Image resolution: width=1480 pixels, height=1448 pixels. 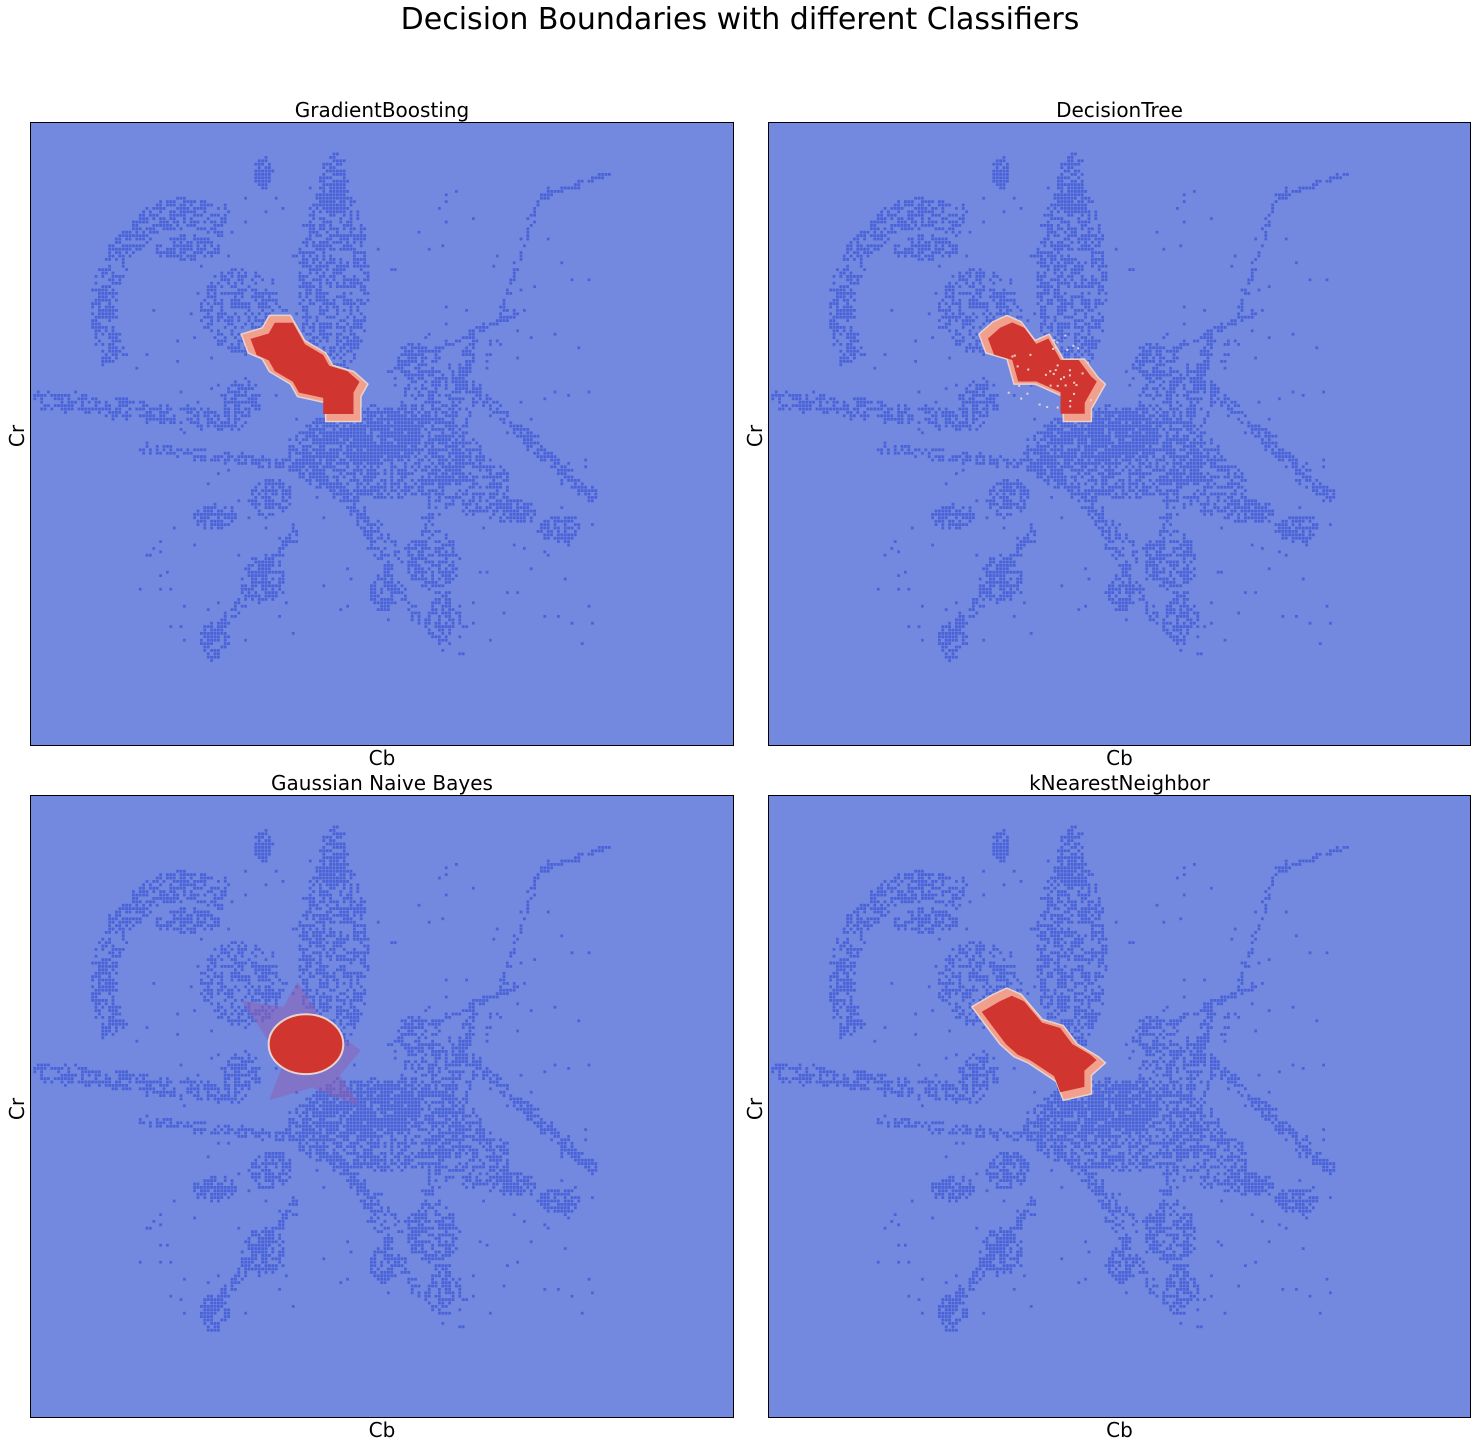 I want to click on subplot-title-decision-tree: DecisionTree, so click(x=1119, y=110).